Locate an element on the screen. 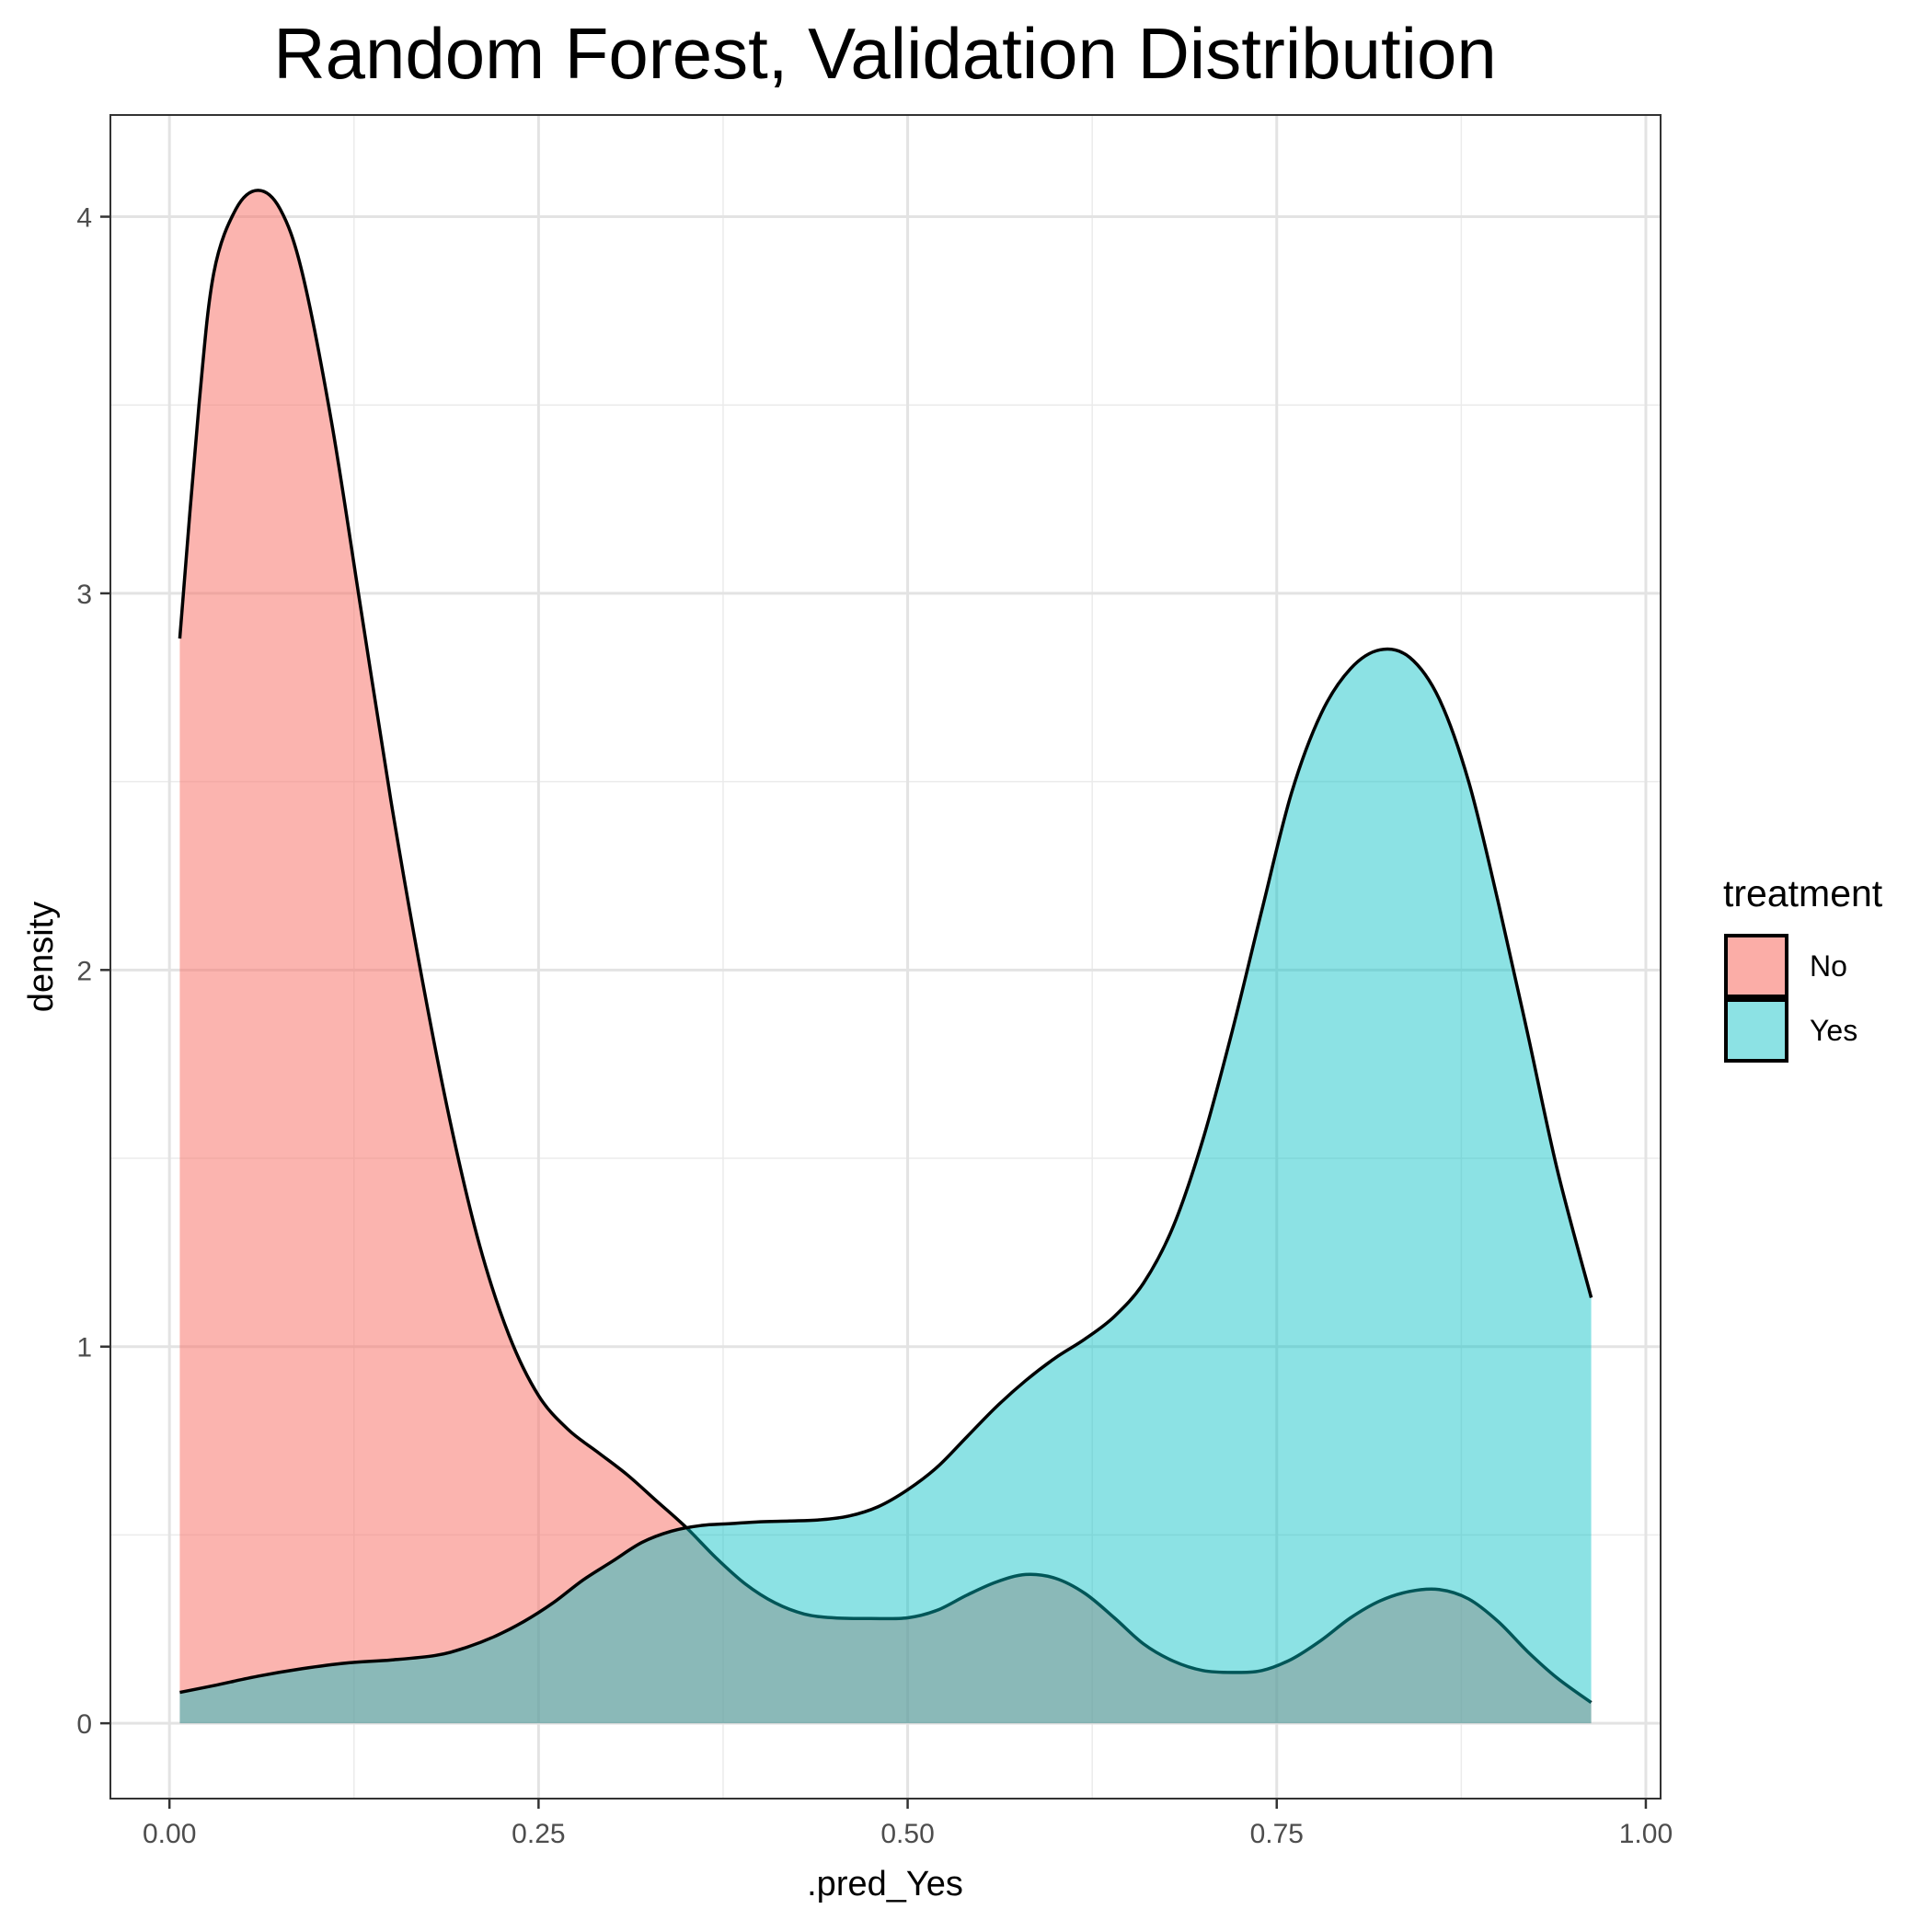 The image size is (1932, 1932). x-tick-label: 0.75 is located at coordinates (1277, 1834).